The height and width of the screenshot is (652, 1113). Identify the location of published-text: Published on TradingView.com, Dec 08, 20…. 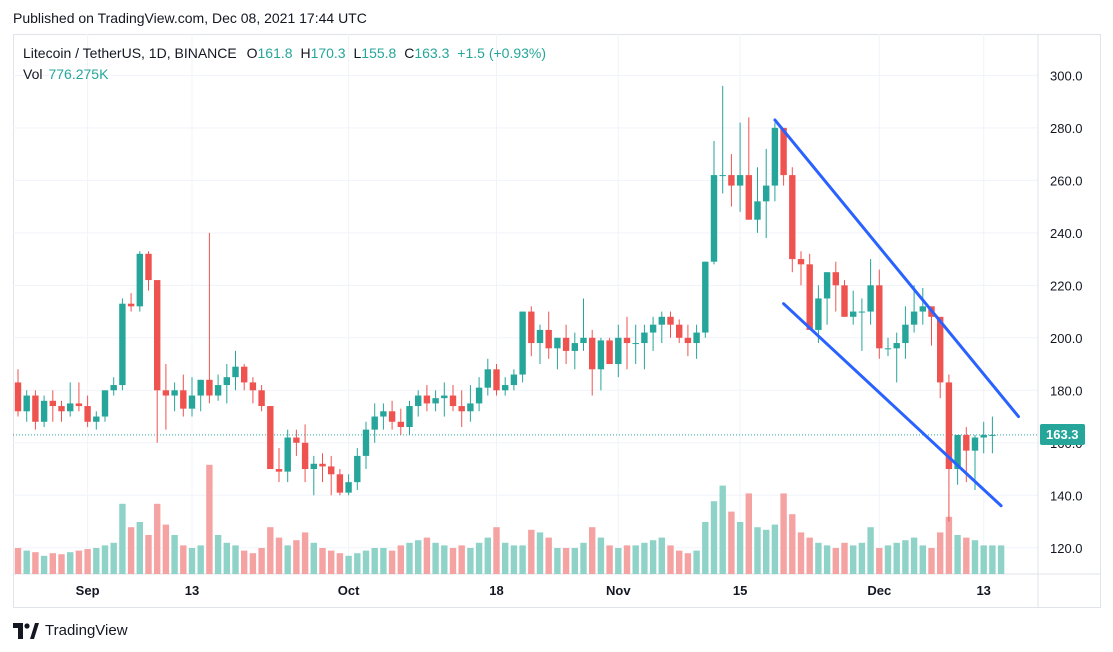
(190, 18).